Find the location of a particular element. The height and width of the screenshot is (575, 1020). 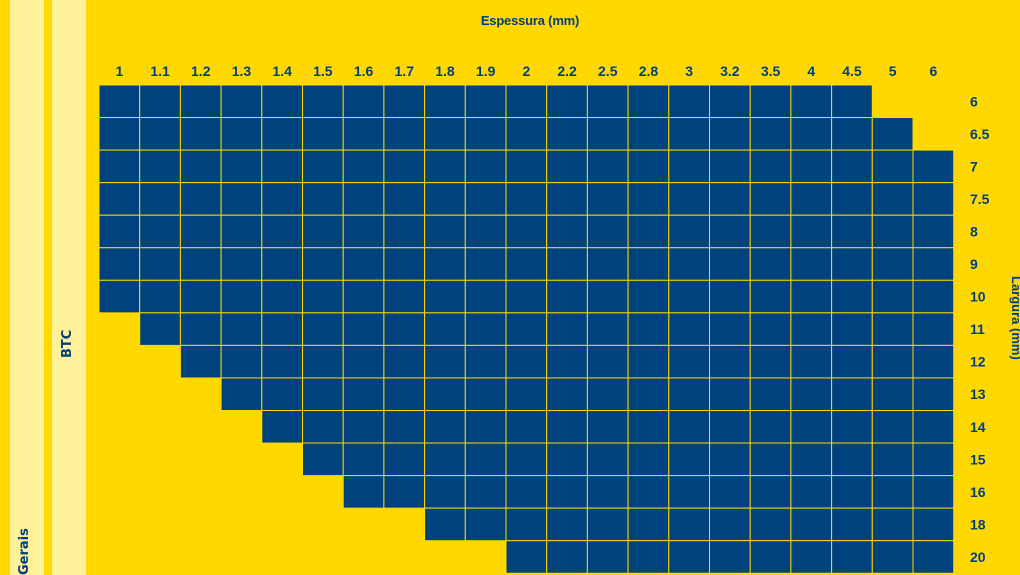

x-tick-label: 3 is located at coordinates (689, 71).